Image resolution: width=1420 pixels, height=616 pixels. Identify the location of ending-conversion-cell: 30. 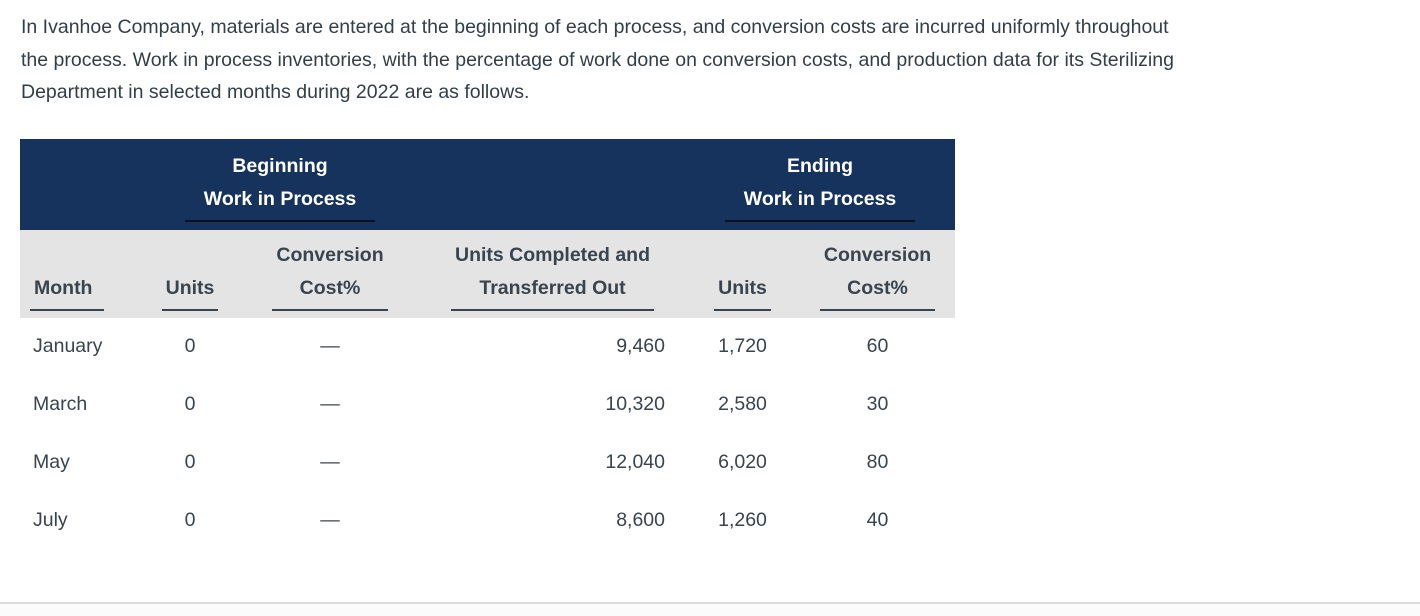
(877, 404).